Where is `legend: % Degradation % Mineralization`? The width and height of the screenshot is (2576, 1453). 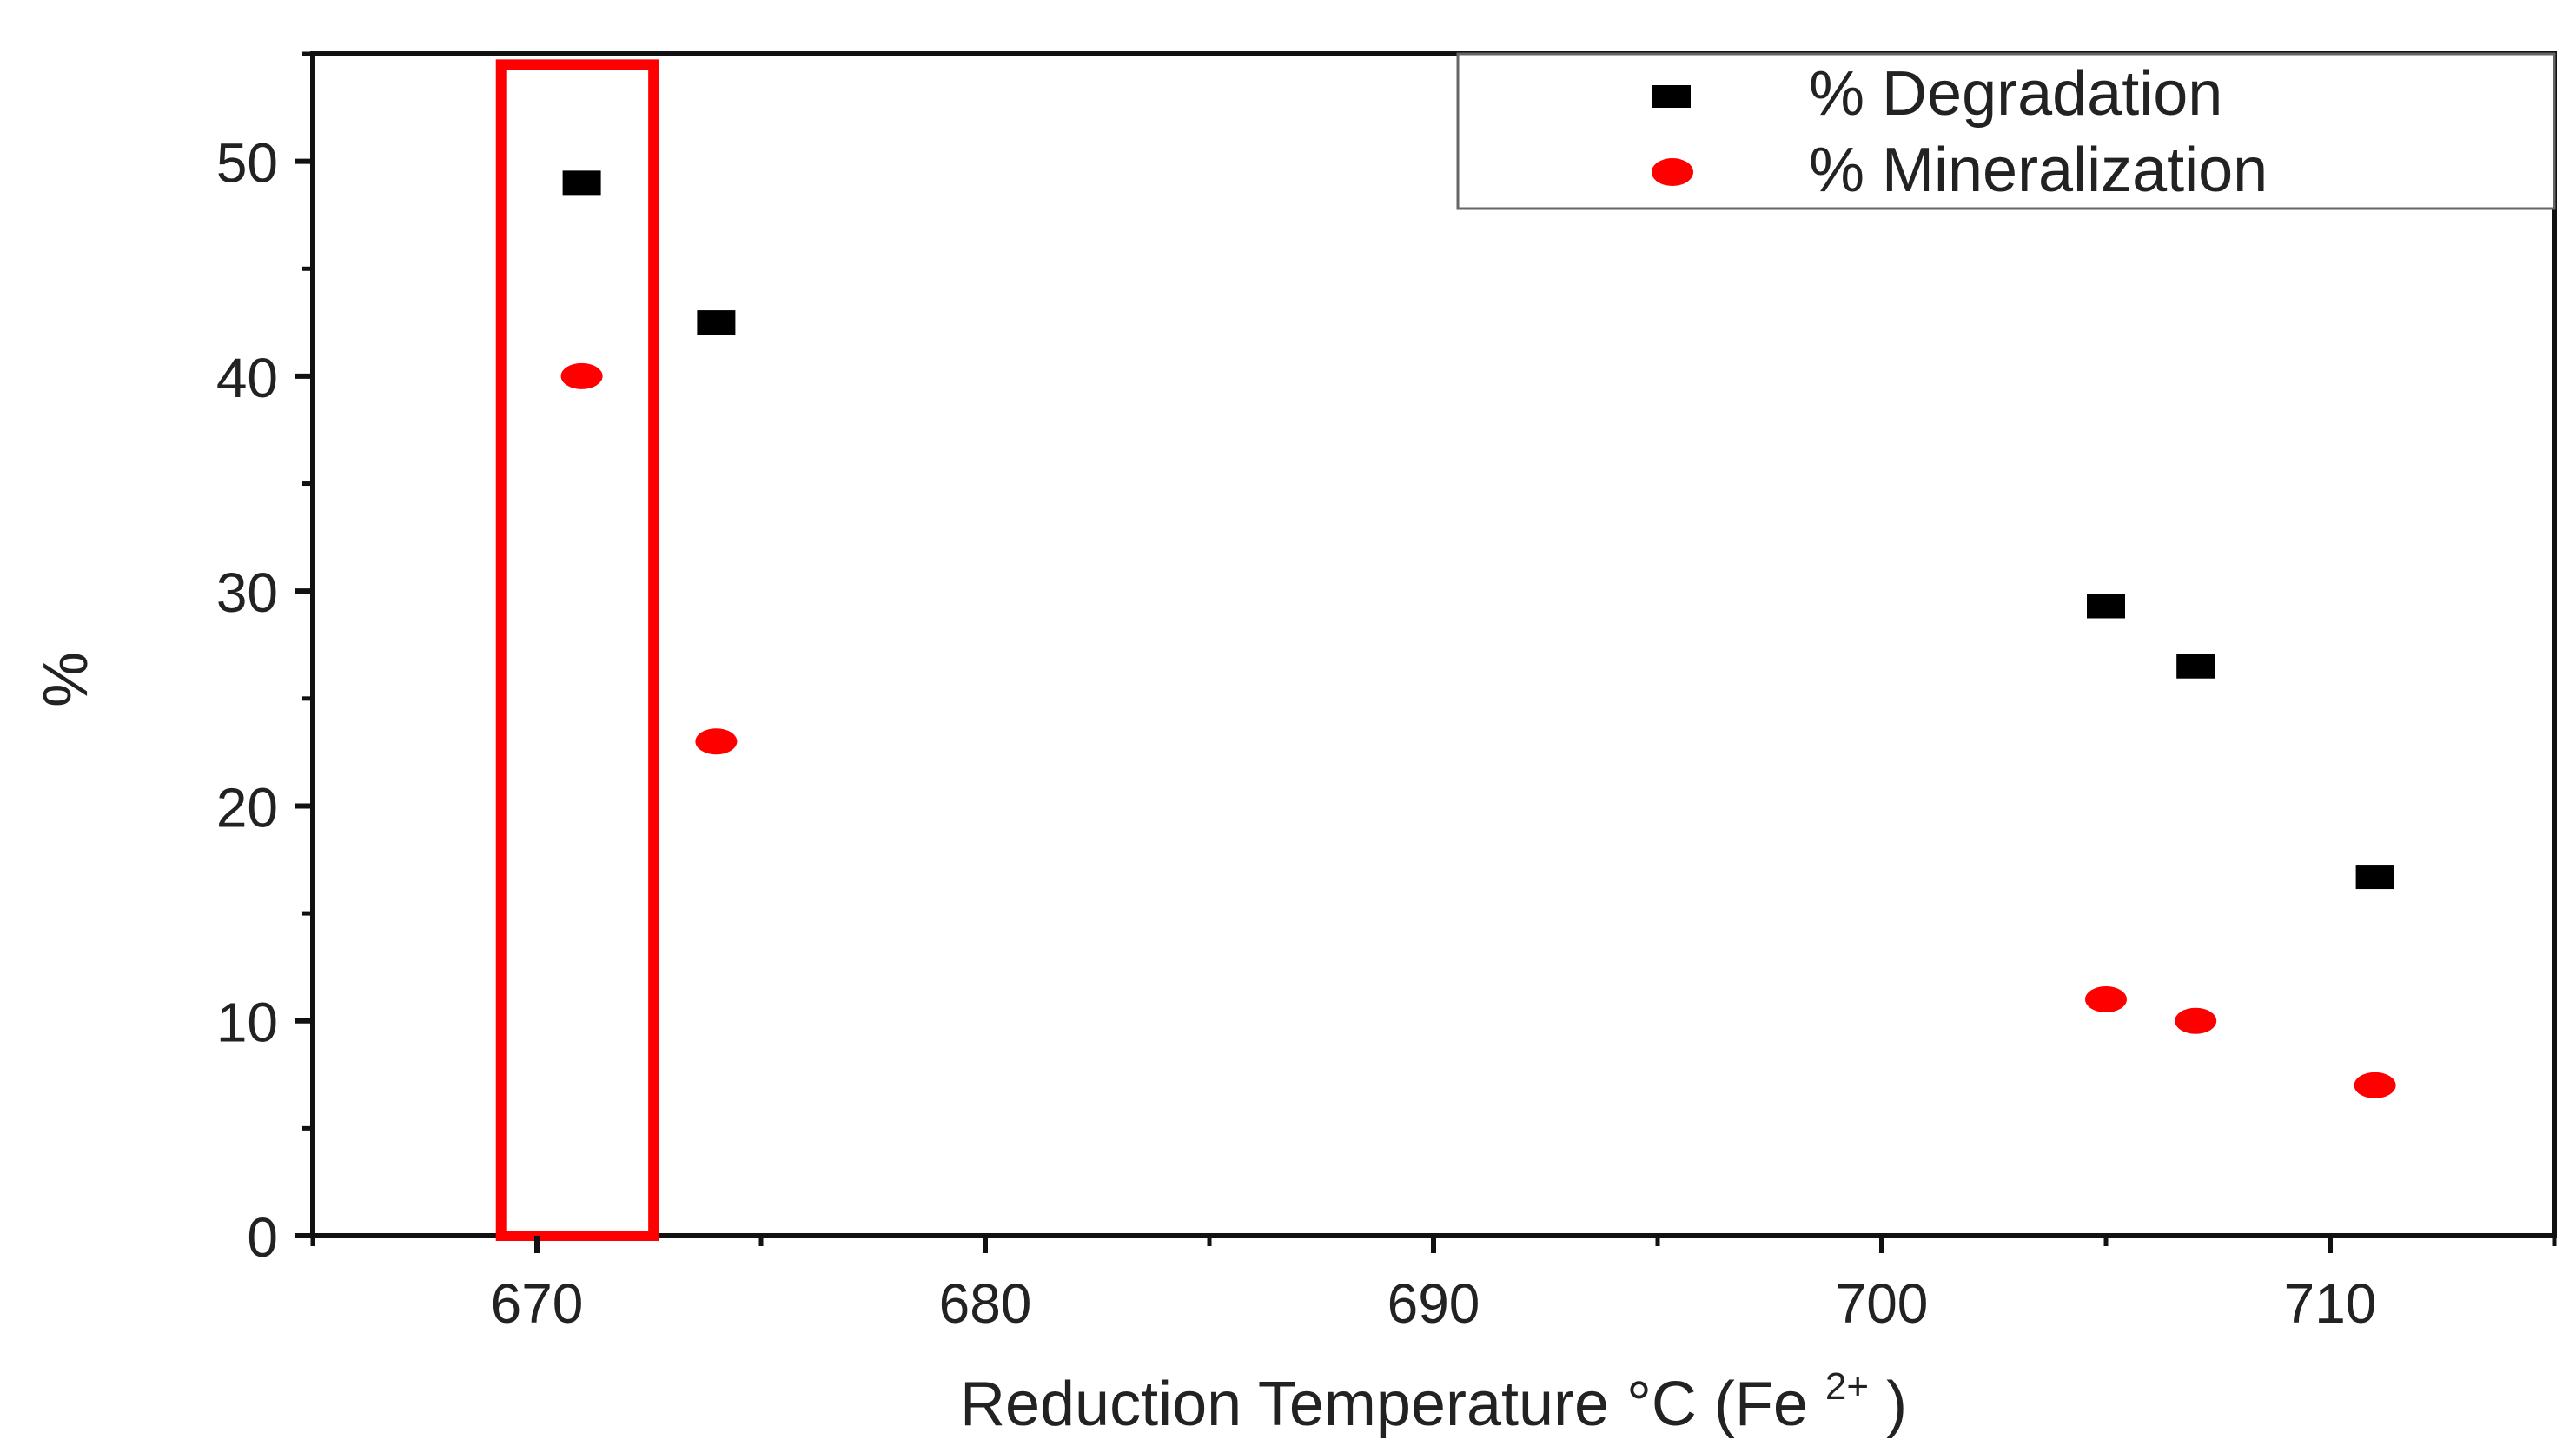
legend: % Degradation % Mineralization is located at coordinates (2006, 131).